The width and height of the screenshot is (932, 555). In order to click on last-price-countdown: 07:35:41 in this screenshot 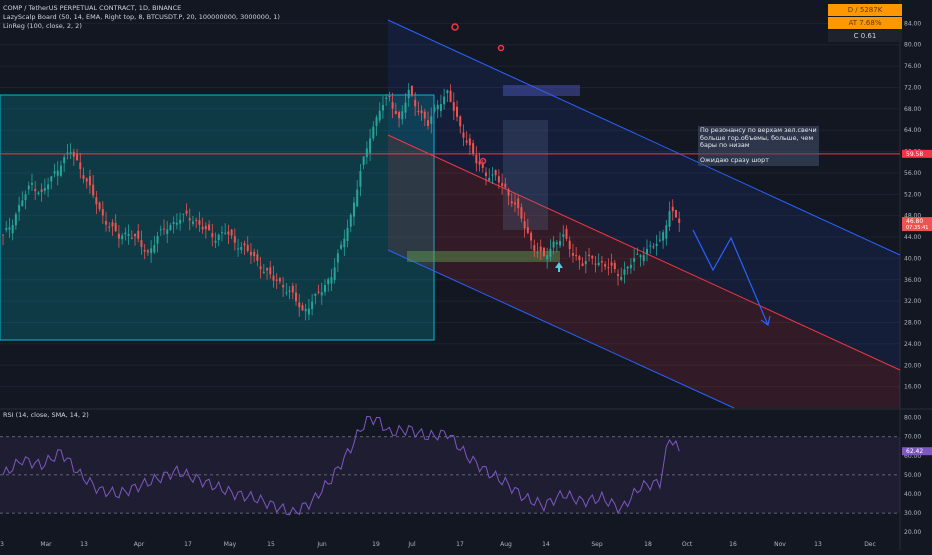, I will do `click(917, 228)`.